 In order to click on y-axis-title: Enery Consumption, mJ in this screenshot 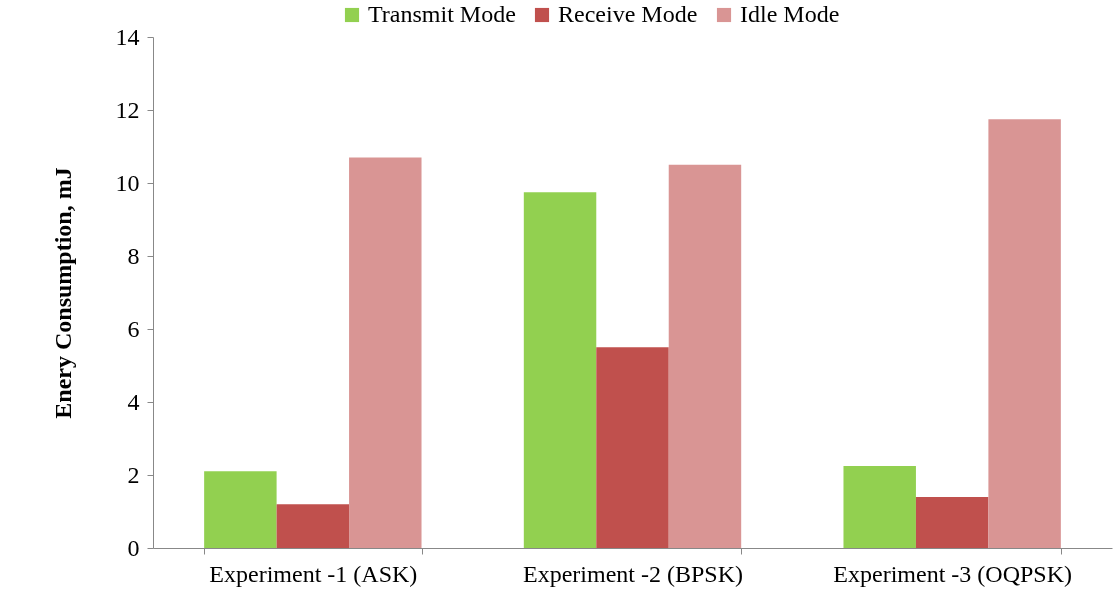, I will do `click(62, 293)`.